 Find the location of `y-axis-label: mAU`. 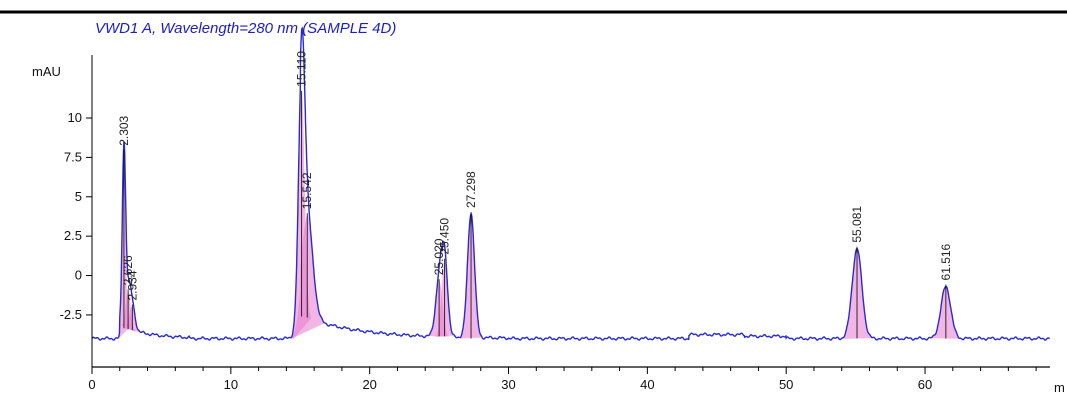

y-axis-label: mAU is located at coordinates (46, 71).